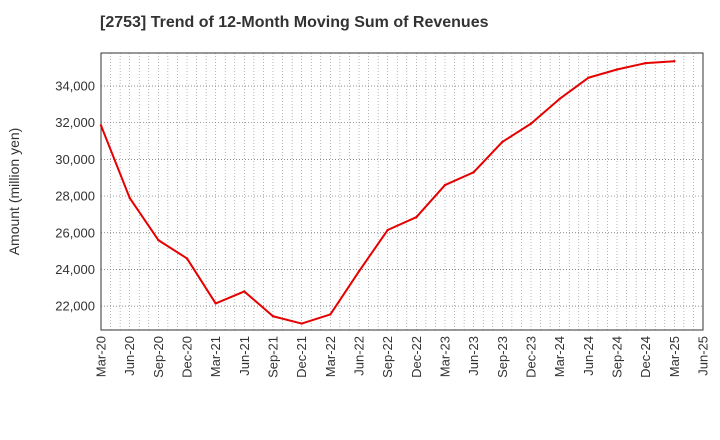 The image size is (720, 440). I want to click on x-tick-label: Mar-22, so click(330, 356).